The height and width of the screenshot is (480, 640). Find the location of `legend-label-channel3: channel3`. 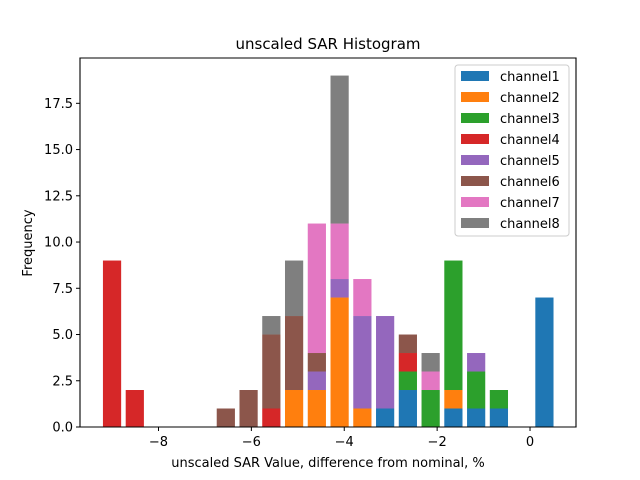

legend-label-channel3: channel3 is located at coordinates (530, 119).